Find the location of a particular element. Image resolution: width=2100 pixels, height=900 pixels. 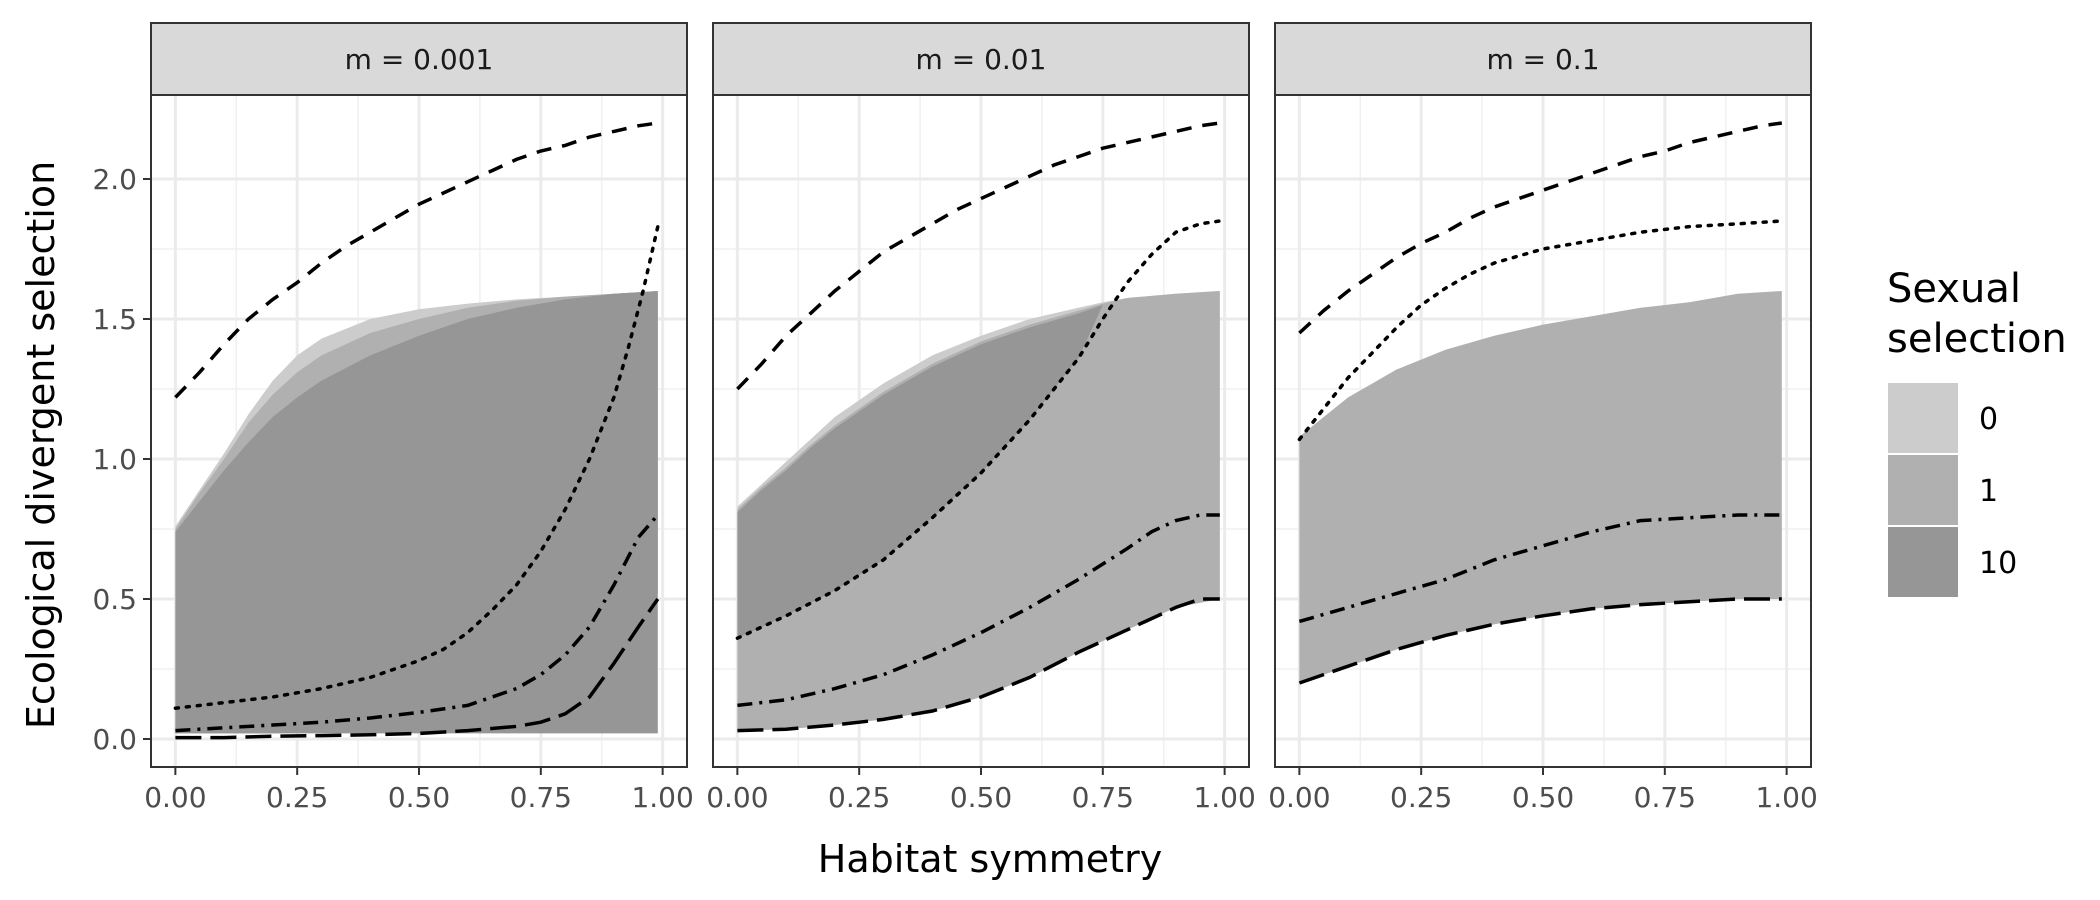

y-axis-title: Ecological divergent selection is located at coordinates (41, 445).